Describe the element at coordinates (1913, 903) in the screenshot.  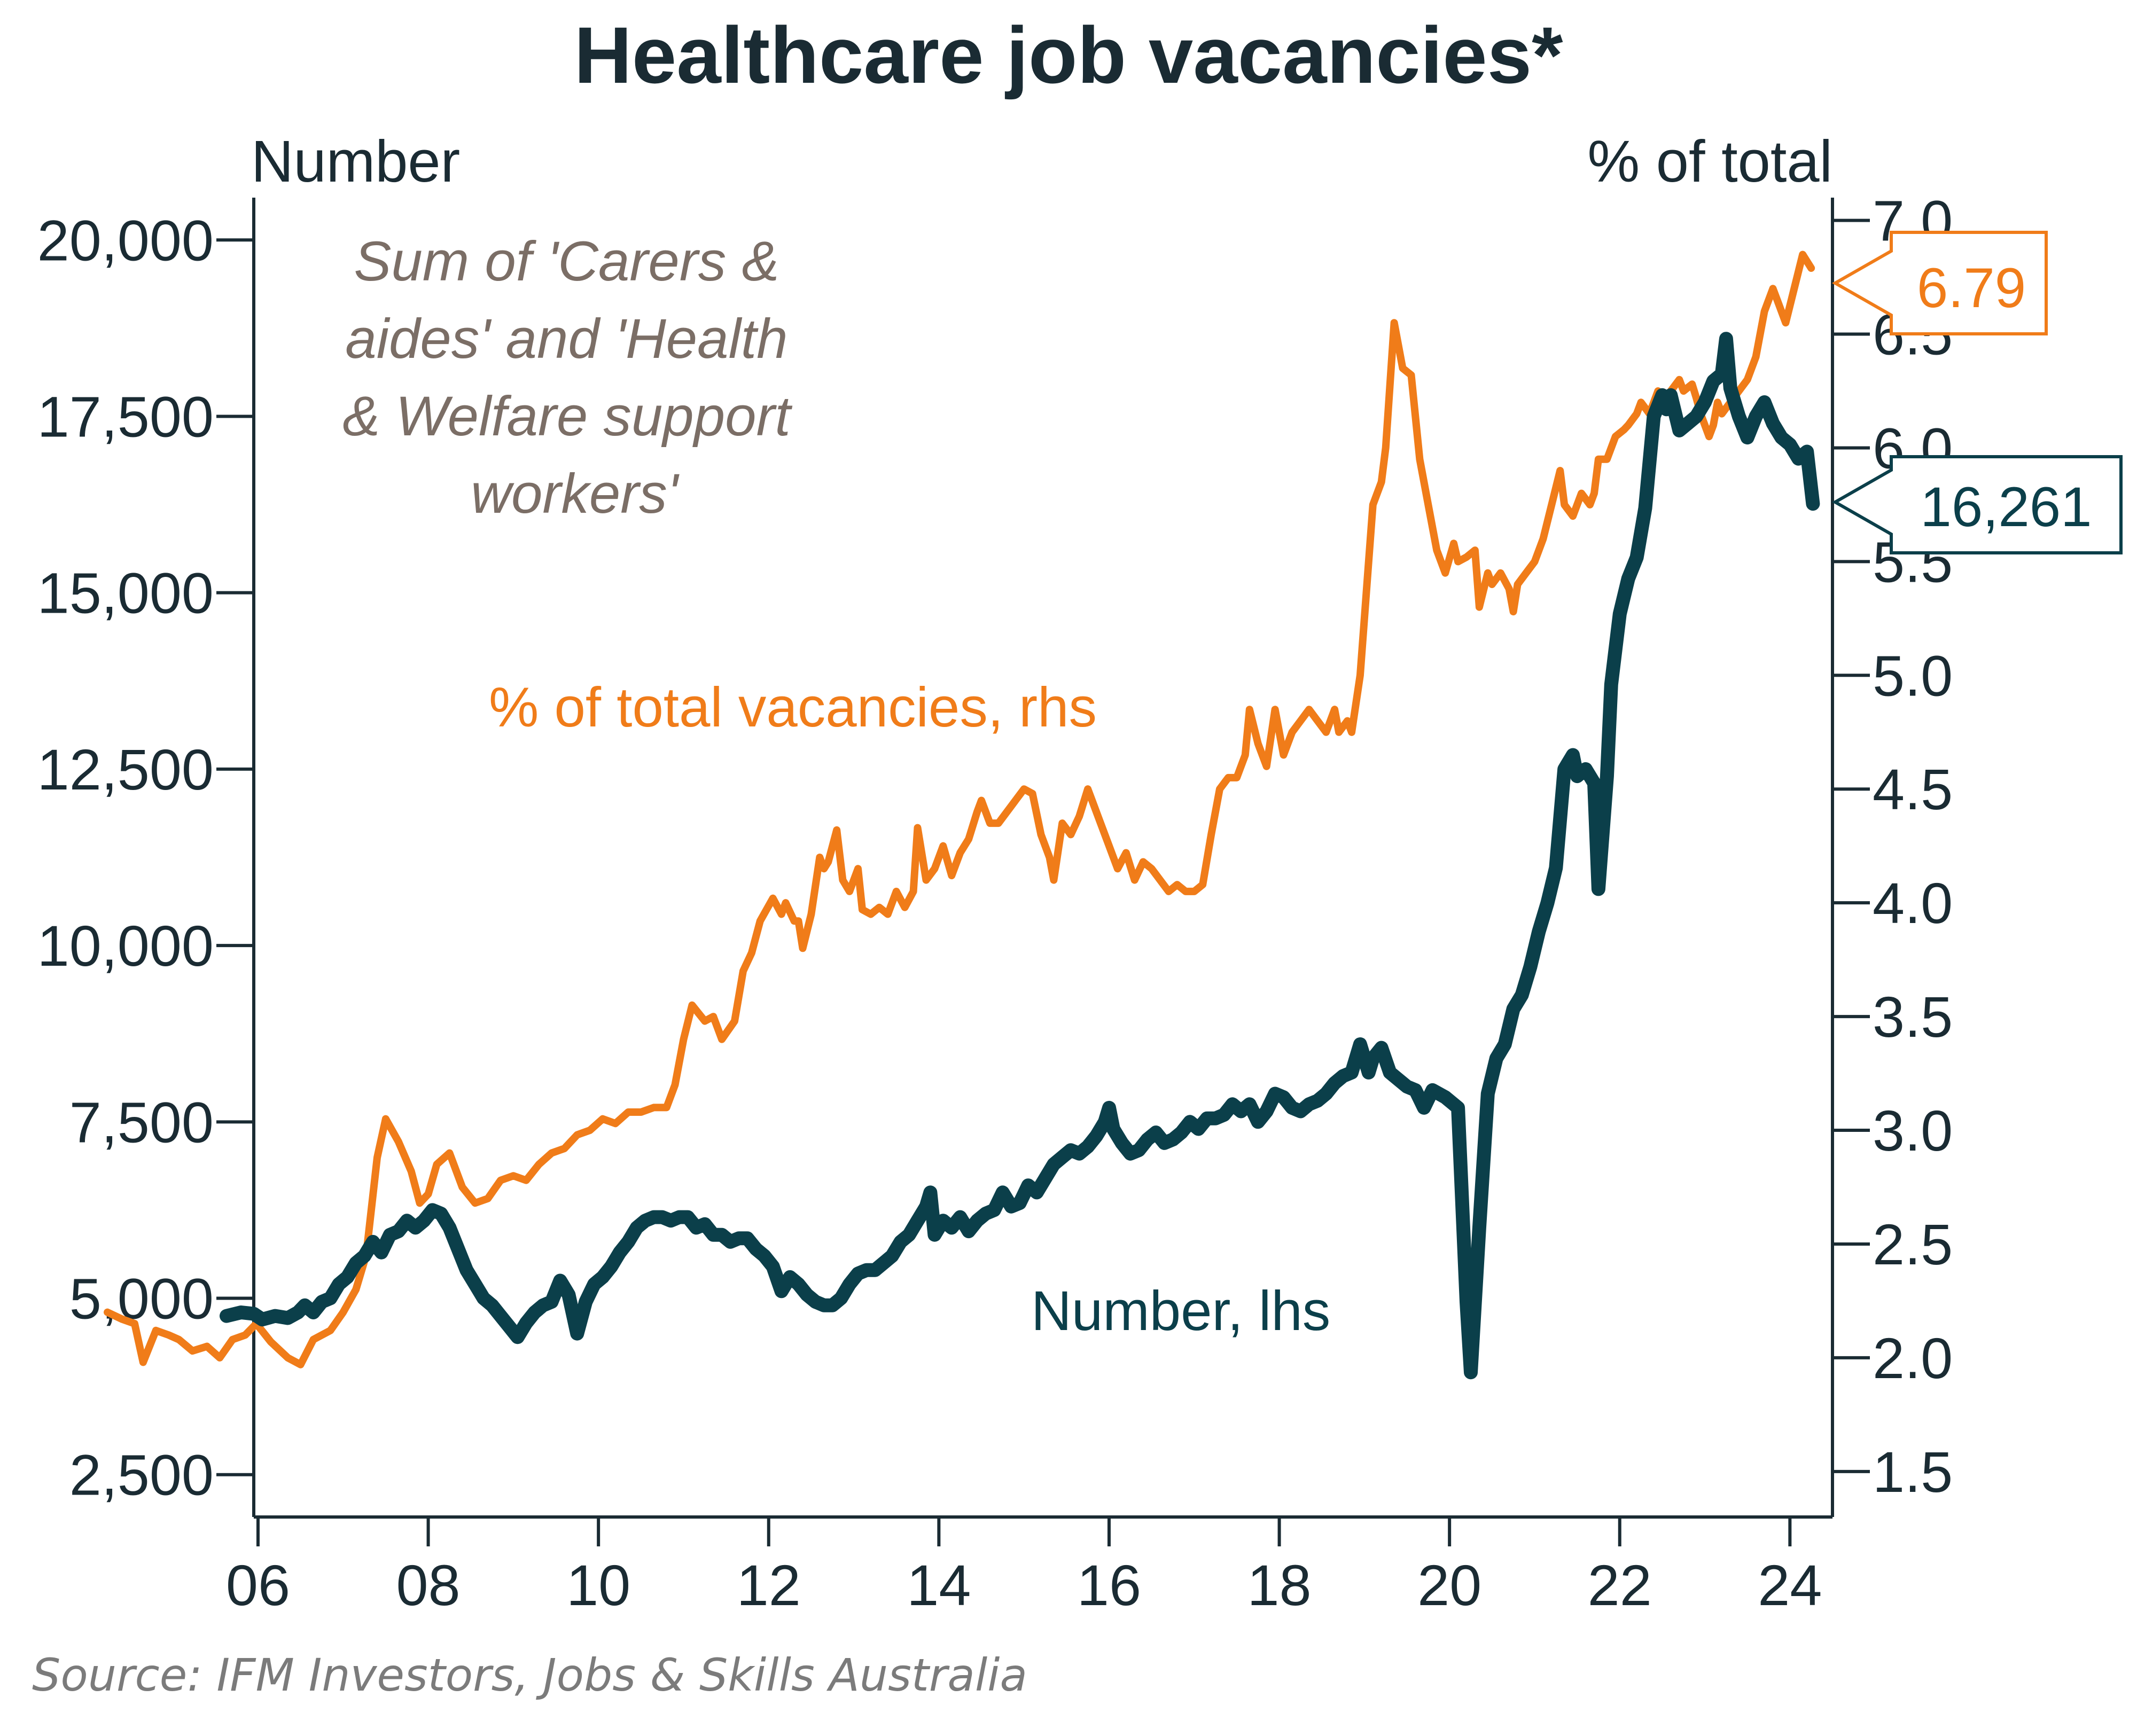
I see `right-tick-label: 4.0` at that location.